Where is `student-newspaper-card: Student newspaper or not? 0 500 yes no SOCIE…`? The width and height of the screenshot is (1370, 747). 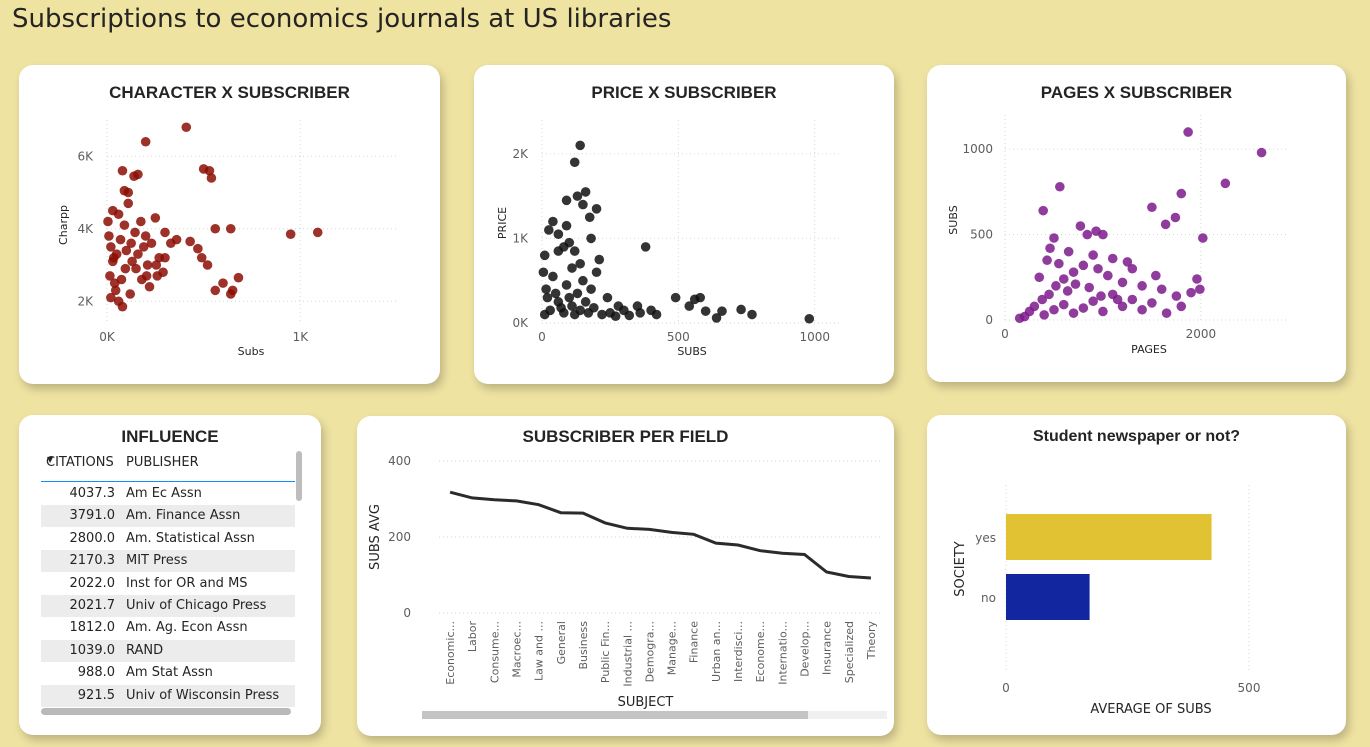 student-newspaper-card: Student newspaper or not? 0 500 yes no SOCIE… is located at coordinates (1136, 575).